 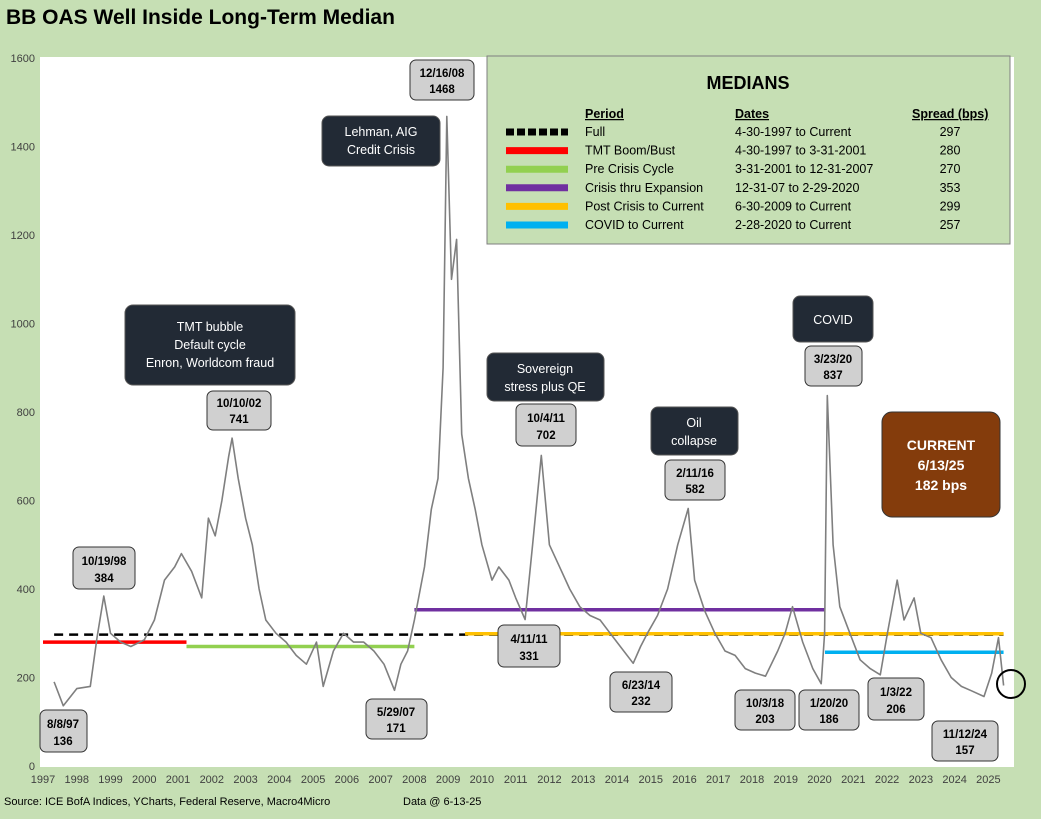 I want to click on current-date: 6/13/25, so click(x=941, y=465).